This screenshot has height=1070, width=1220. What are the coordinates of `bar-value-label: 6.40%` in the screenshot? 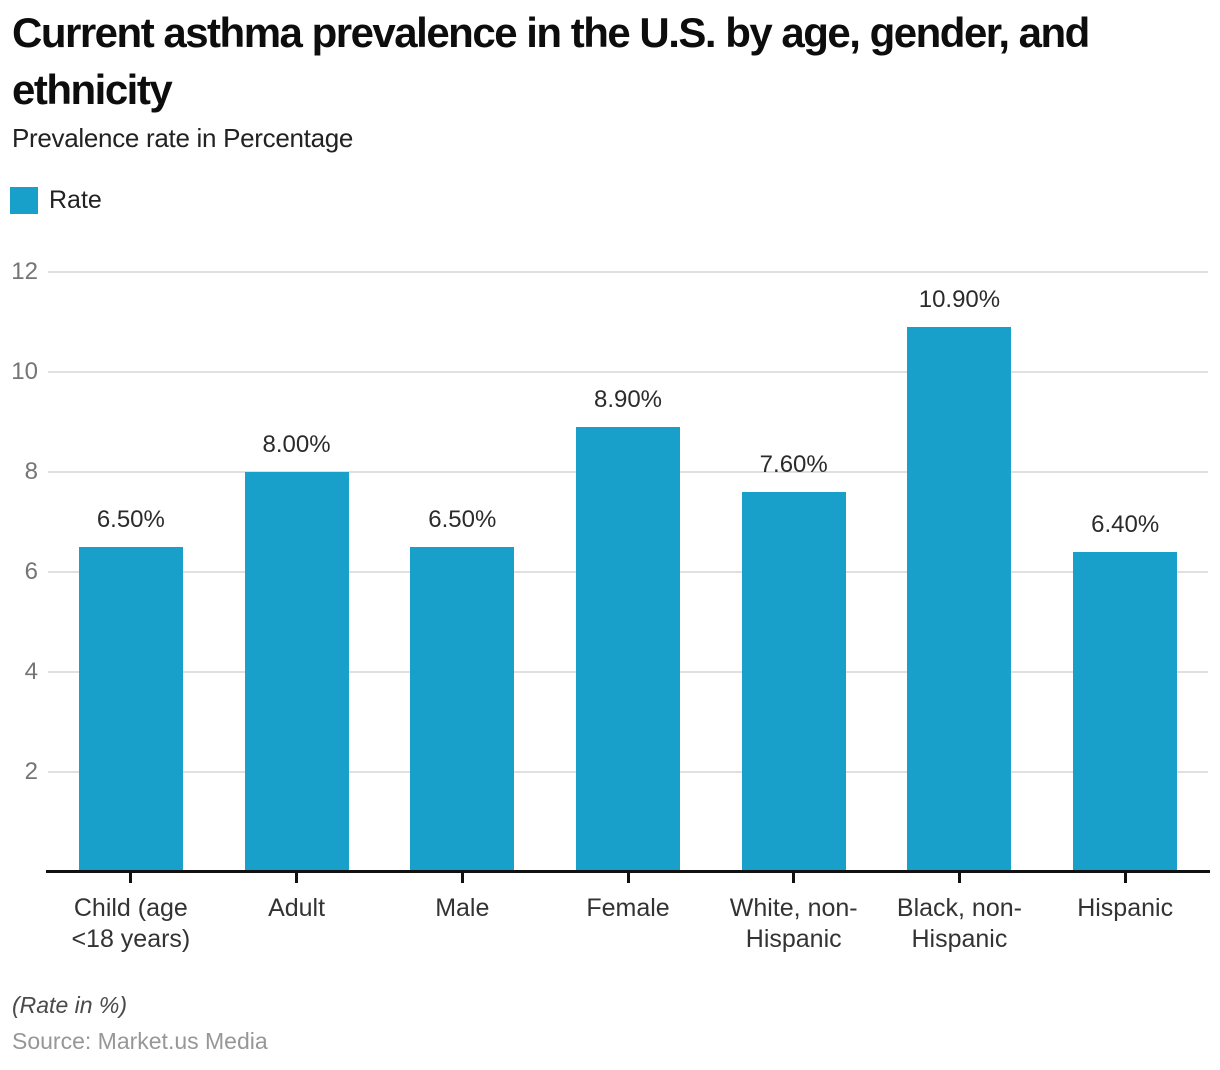 It's located at (1125, 524).